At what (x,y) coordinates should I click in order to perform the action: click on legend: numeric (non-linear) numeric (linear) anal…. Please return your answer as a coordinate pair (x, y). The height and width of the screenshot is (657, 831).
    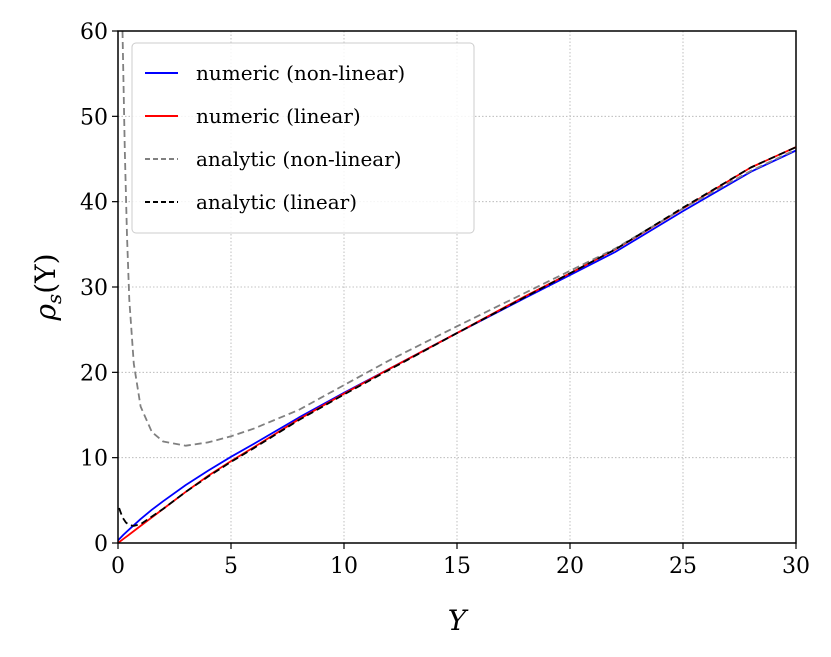
    Looking at the image, I should click on (303, 138).